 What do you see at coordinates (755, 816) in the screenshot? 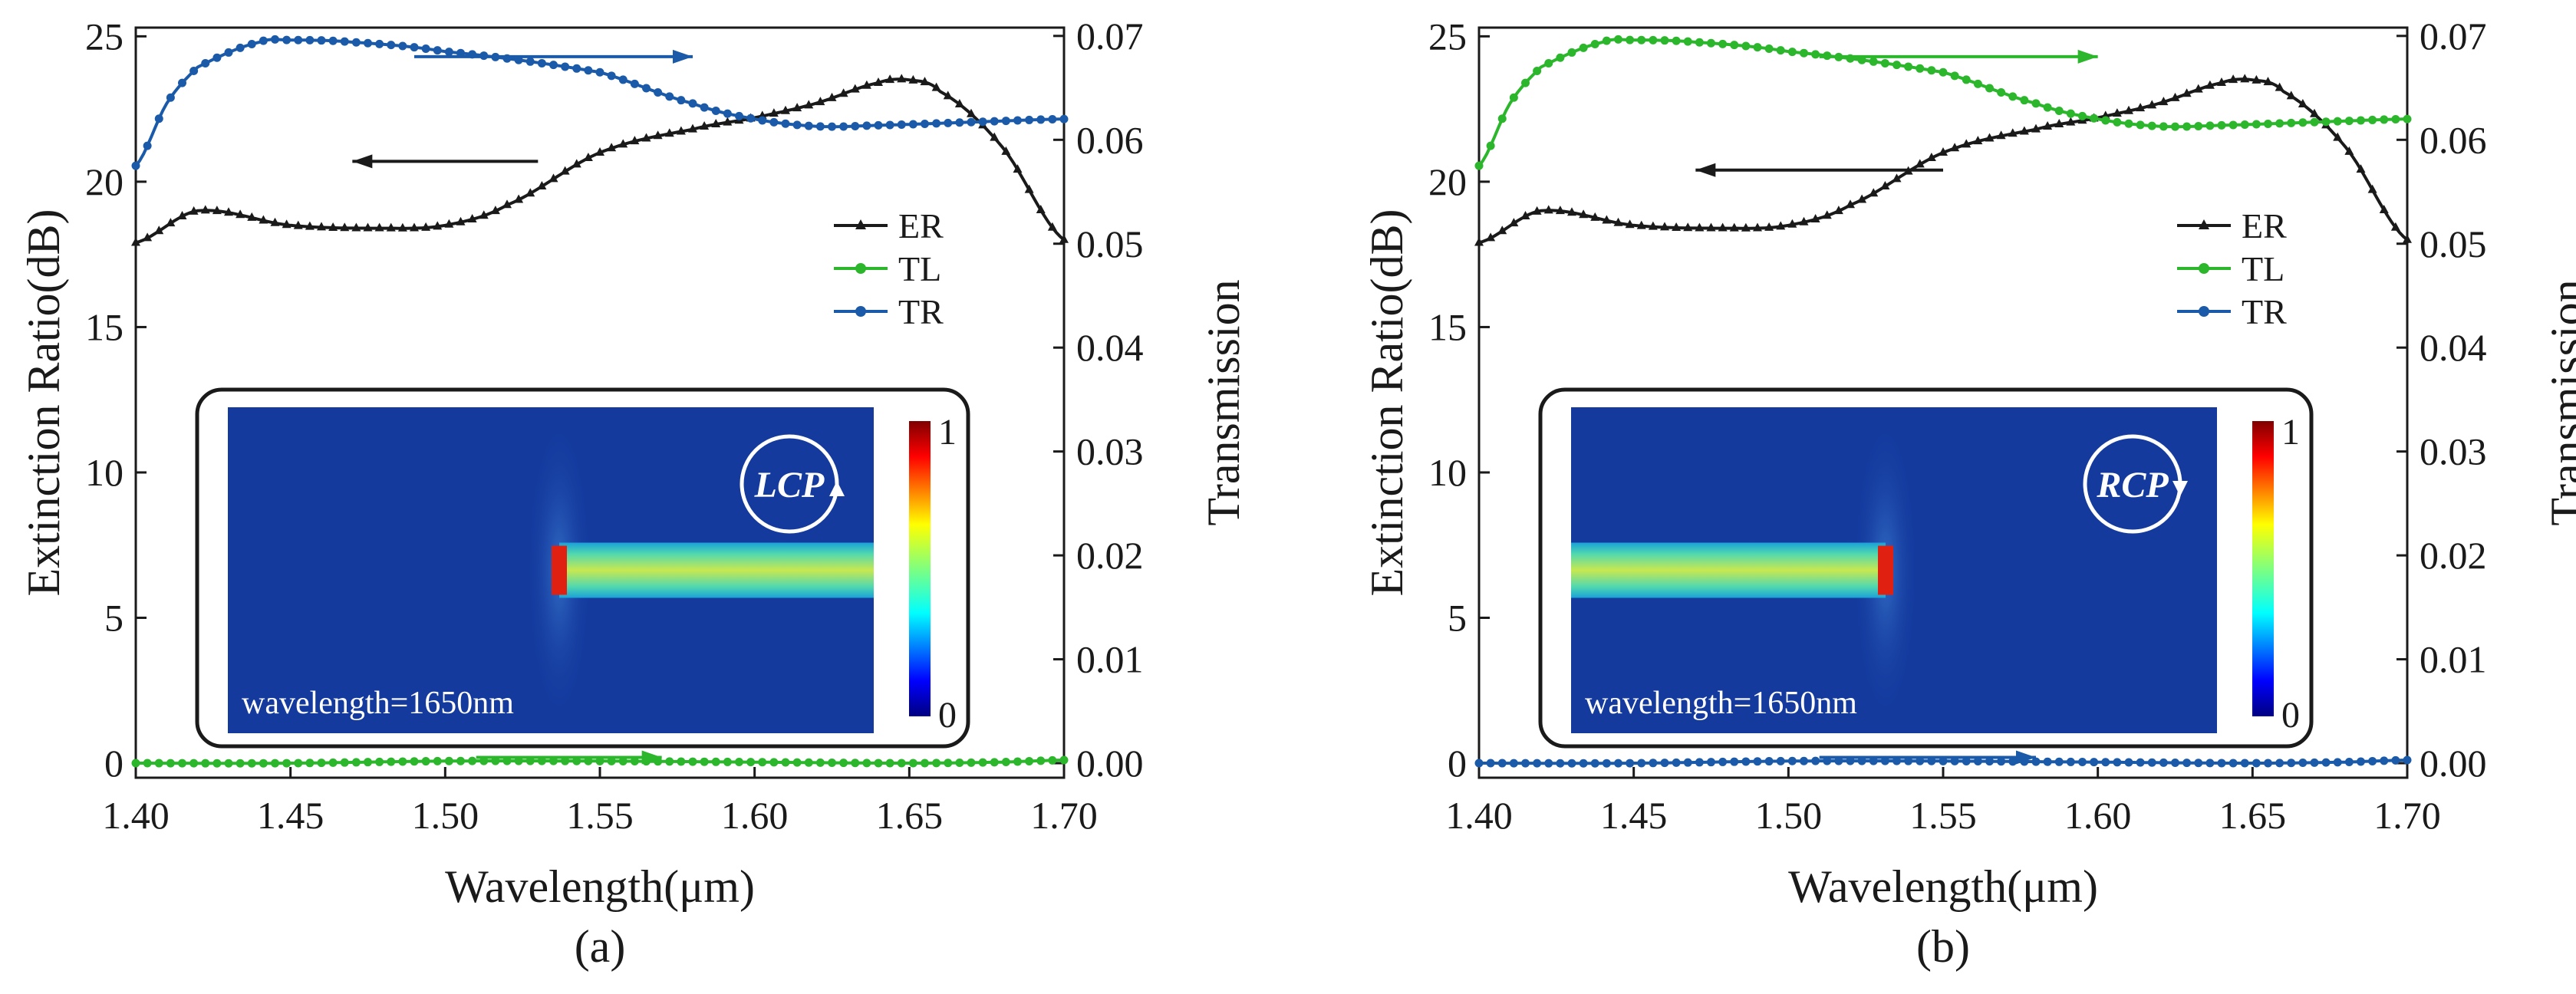
I see `x-tick-label: 1.60` at bounding box center [755, 816].